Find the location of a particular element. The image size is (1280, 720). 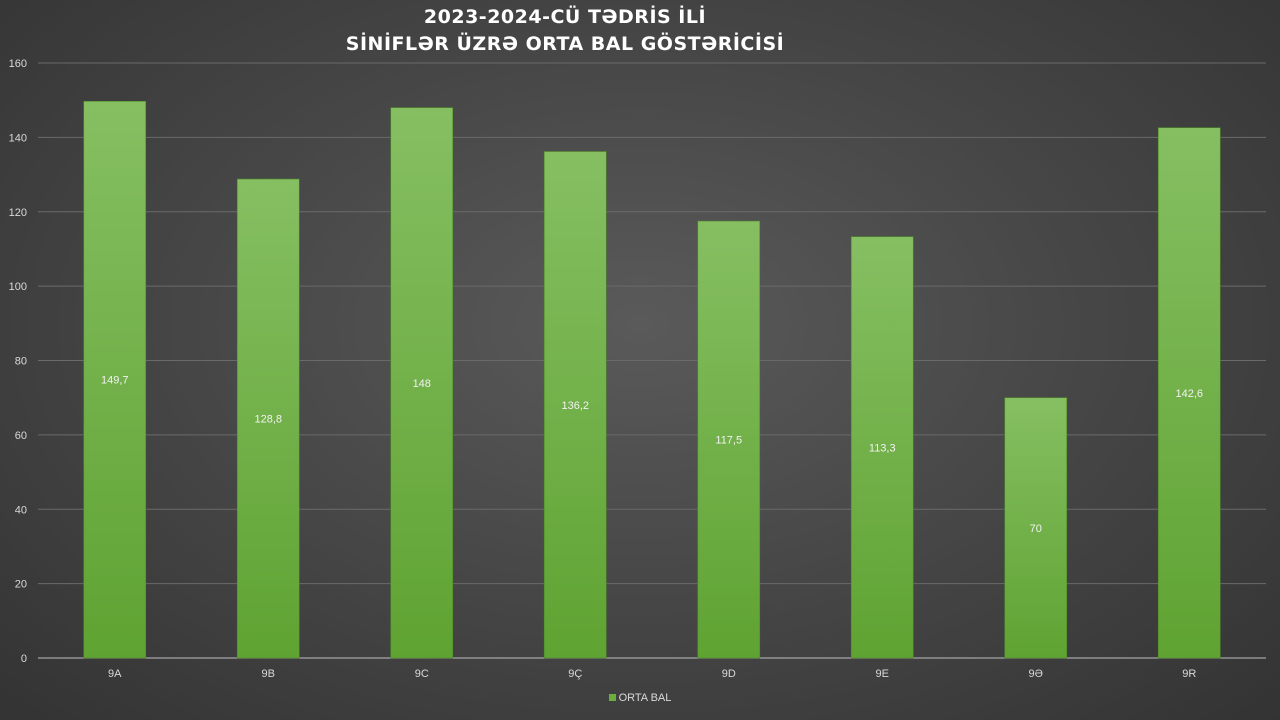

x-tick-label: 9D is located at coordinates (729, 674).